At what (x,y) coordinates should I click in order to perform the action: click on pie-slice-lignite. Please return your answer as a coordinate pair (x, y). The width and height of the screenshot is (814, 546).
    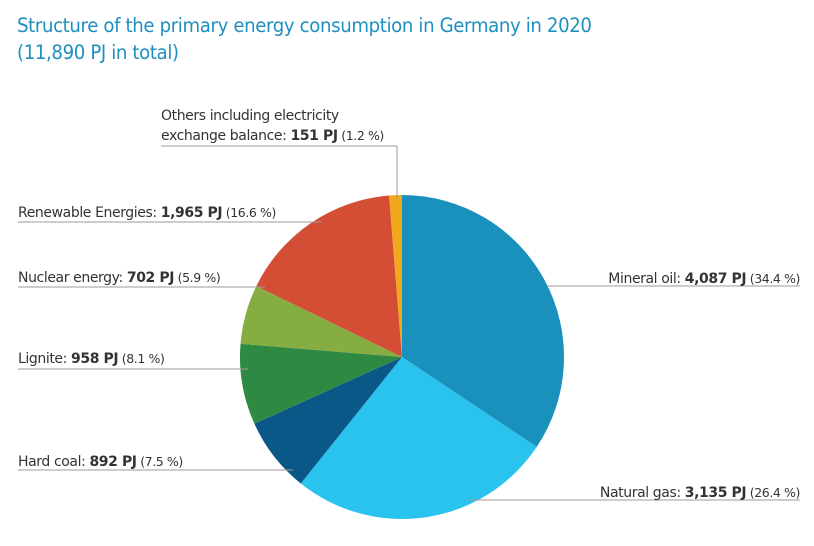
    Looking at the image, I should click on (320, 383).